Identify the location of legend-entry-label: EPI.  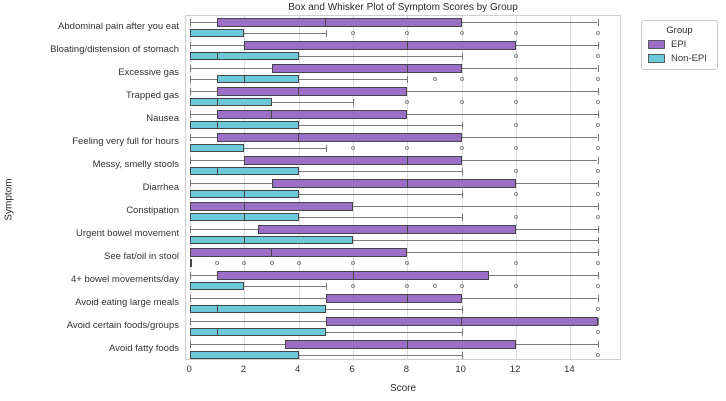
(679, 44).